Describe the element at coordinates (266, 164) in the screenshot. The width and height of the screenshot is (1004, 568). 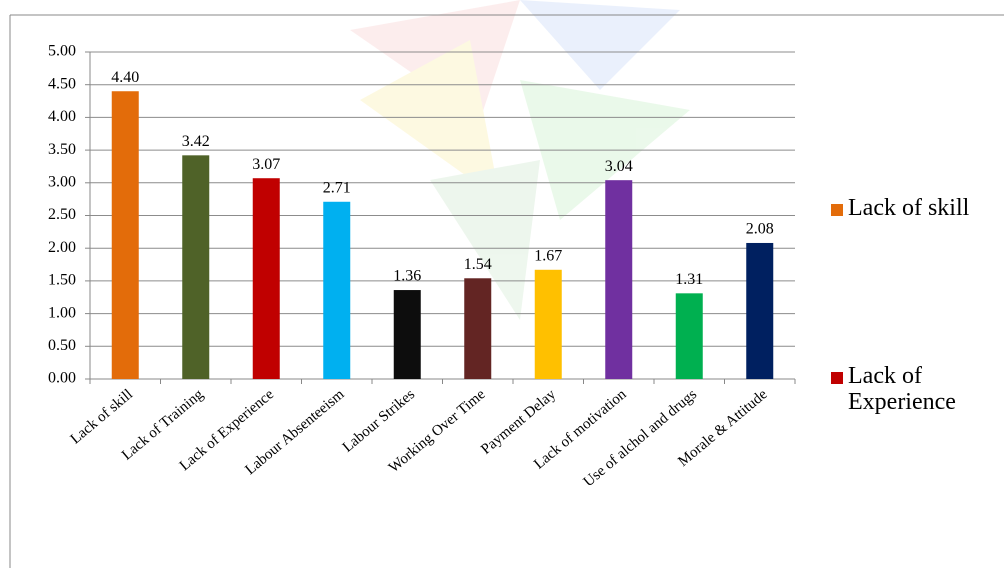
I see `value-label: 3.07` at that location.